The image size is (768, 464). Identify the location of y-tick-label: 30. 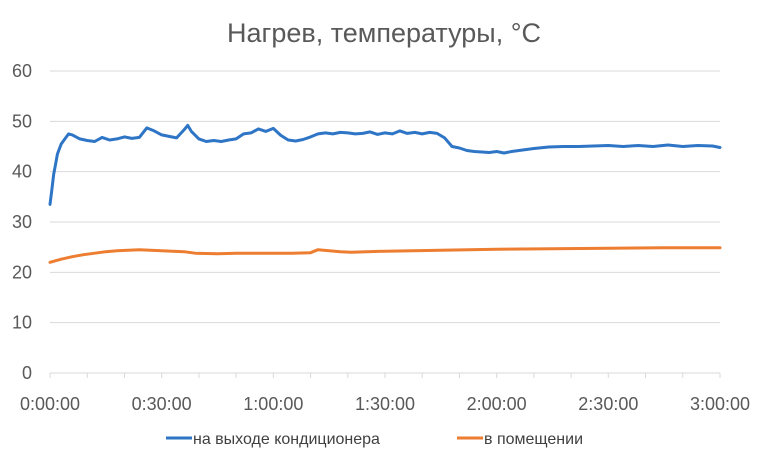
(22, 222).